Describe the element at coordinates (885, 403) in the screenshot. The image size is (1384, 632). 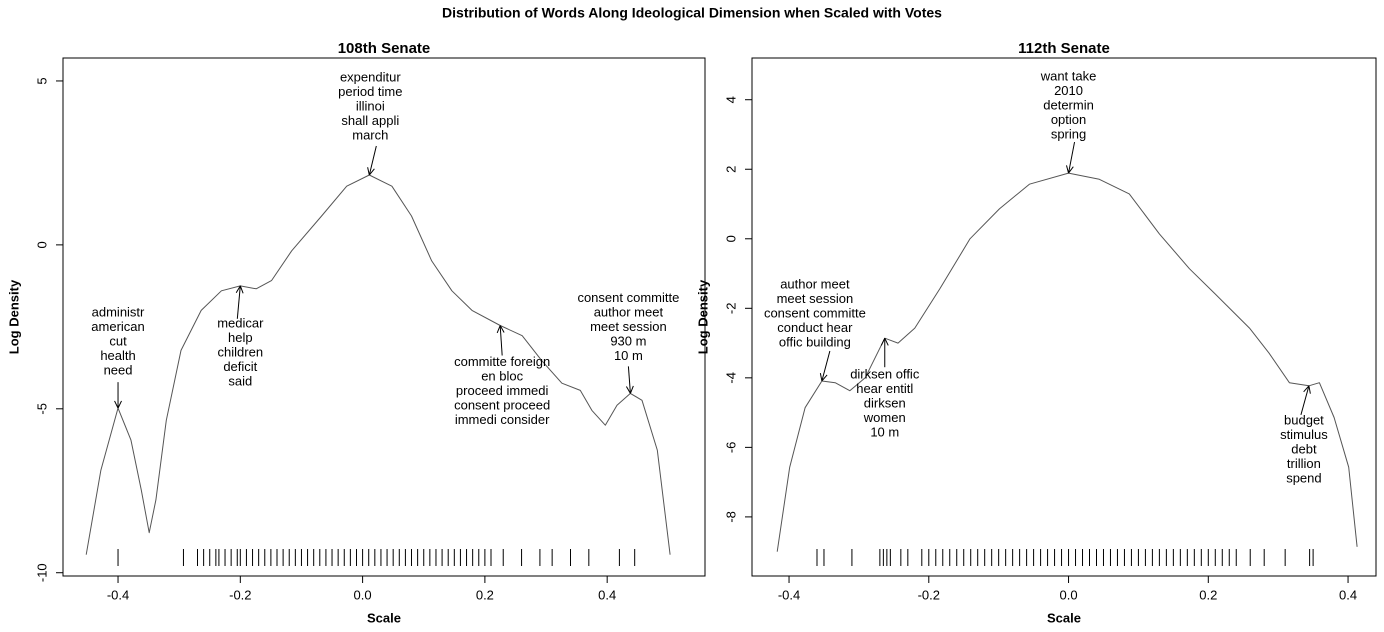
I see `annotation-text: dirksen` at that location.